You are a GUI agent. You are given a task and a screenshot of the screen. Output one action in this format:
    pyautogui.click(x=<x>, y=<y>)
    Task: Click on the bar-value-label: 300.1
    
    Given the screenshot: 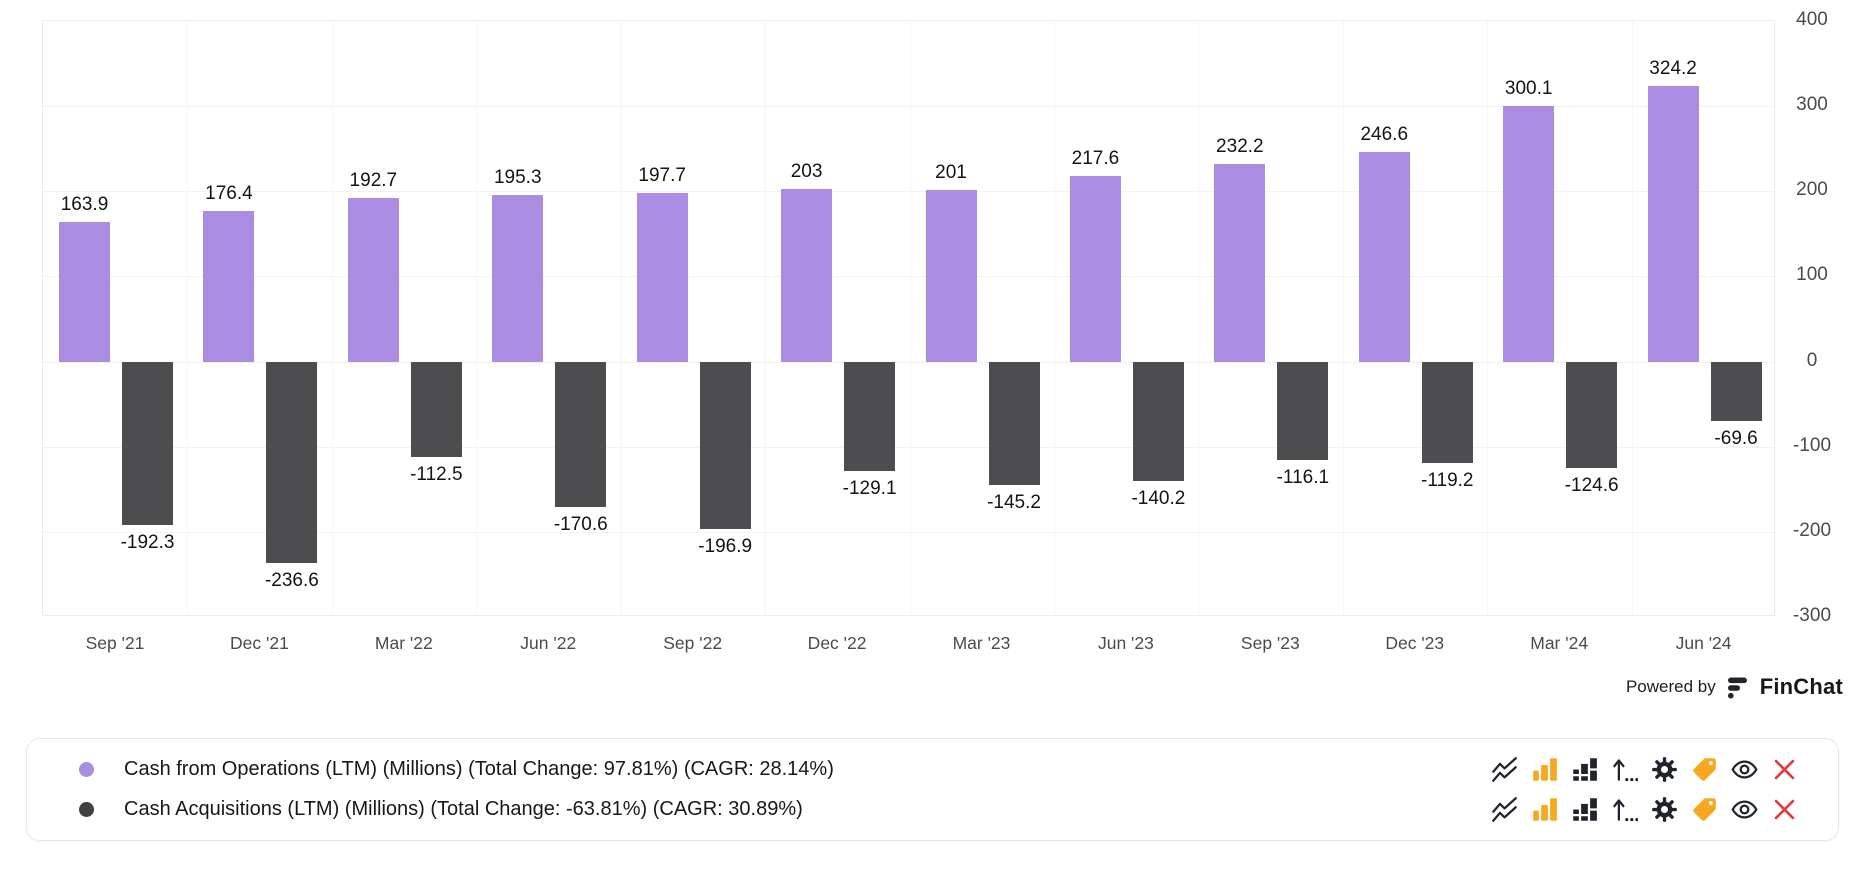 What is the action you would take?
    pyautogui.click(x=1528, y=89)
    